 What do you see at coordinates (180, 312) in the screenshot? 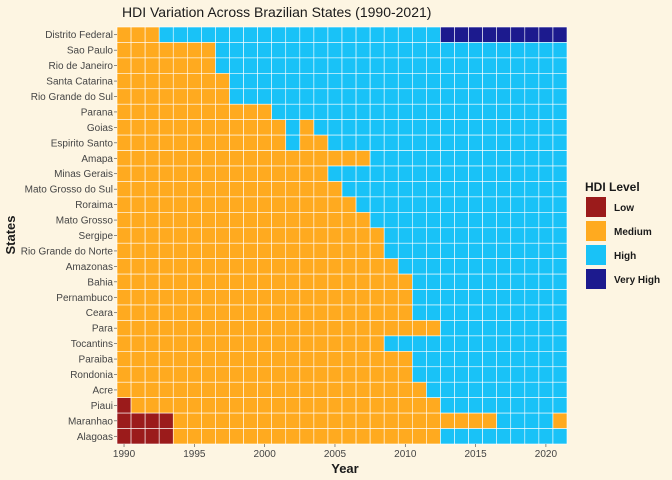
I see `heatmap-cell-ceara-1994` at bounding box center [180, 312].